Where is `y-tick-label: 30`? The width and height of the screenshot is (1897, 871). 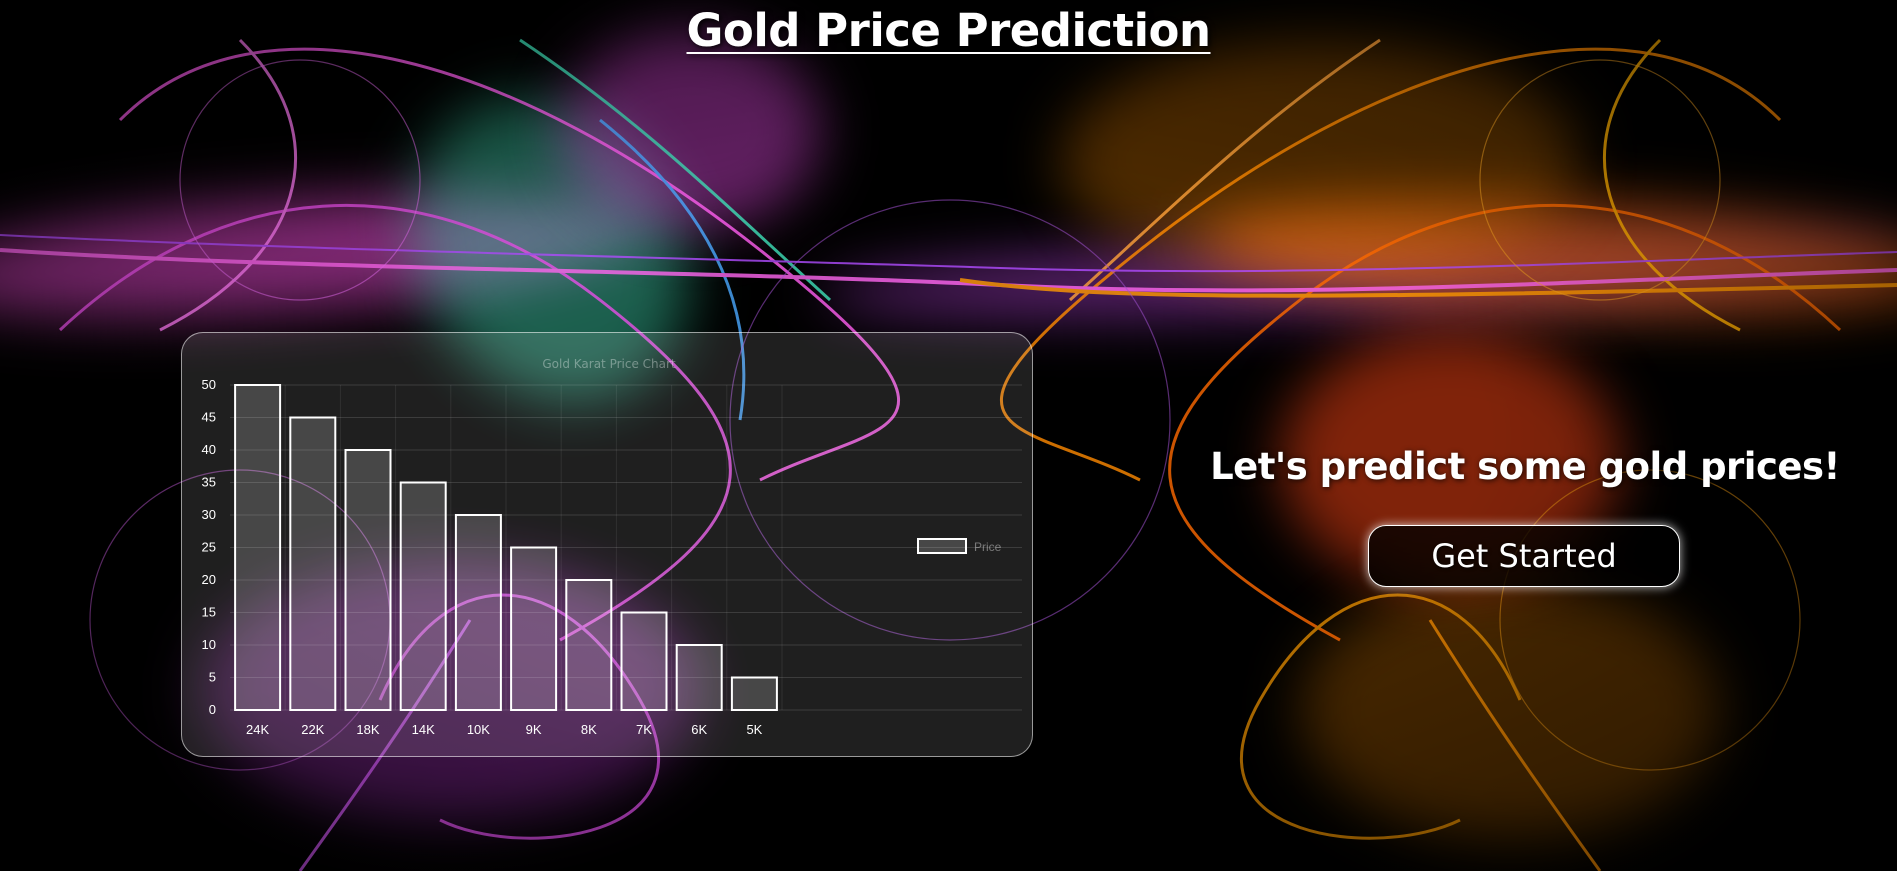
y-tick-label: 30 is located at coordinates (209, 514).